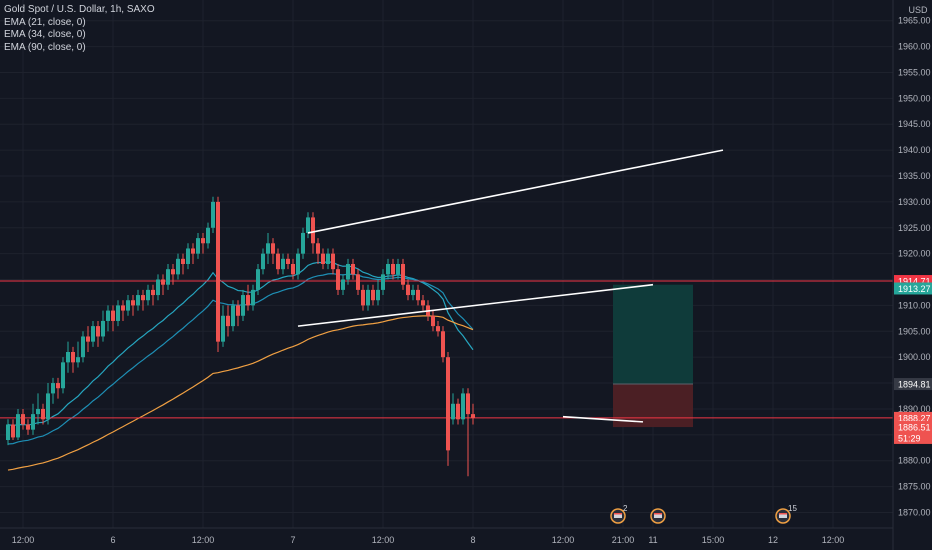 The image size is (932, 550). I want to click on x-tick-label: 21:00, so click(623, 540).